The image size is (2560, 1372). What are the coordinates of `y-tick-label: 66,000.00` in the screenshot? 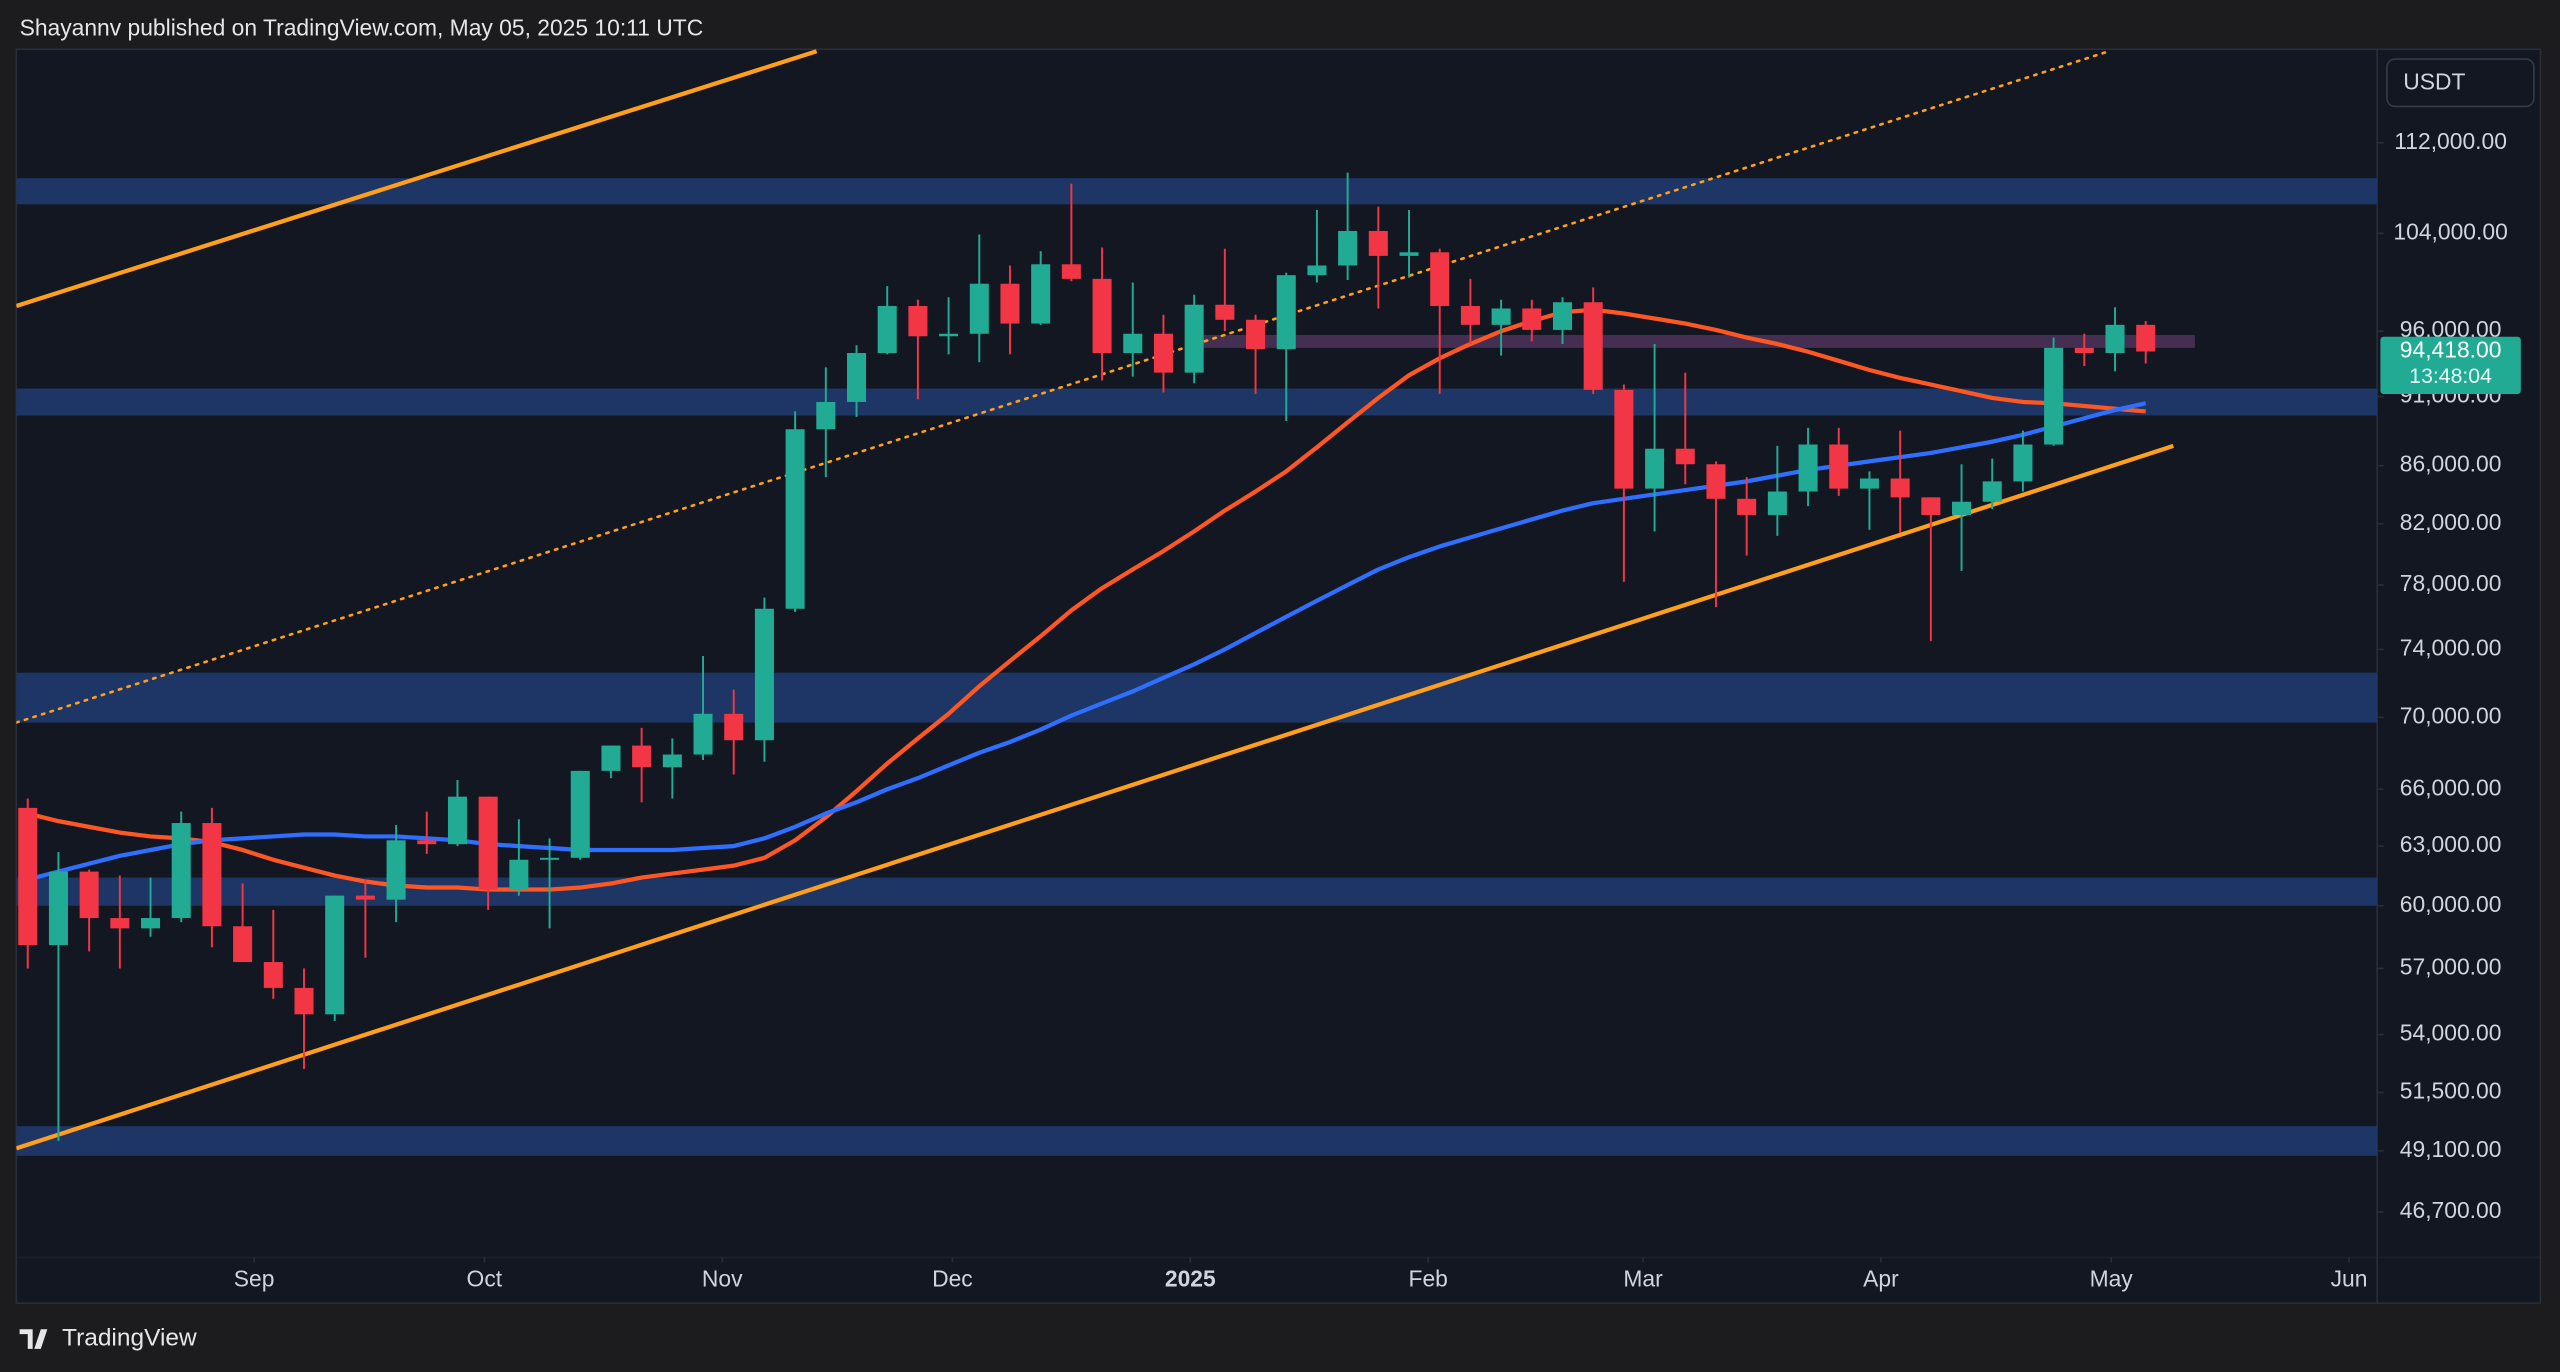 It's located at (2451, 787).